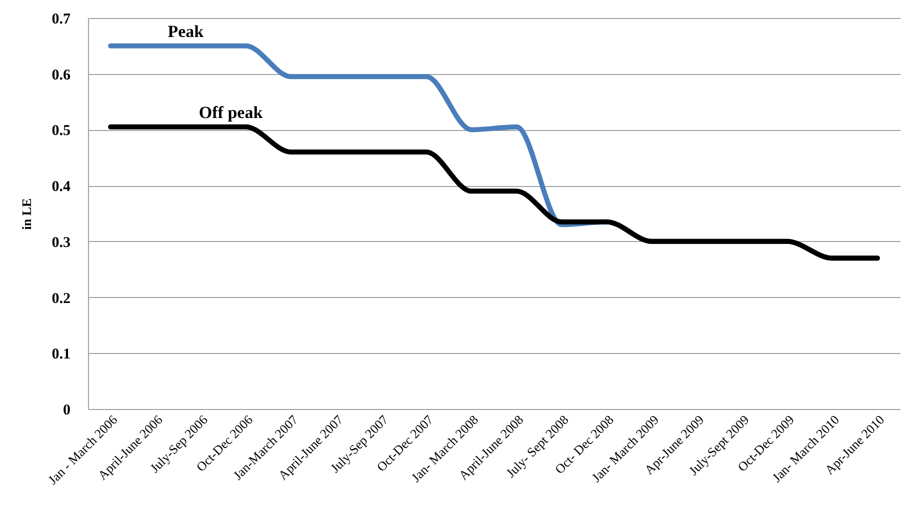  Describe the element at coordinates (186, 31) in the screenshot. I see `series-label: Peak` at that location.